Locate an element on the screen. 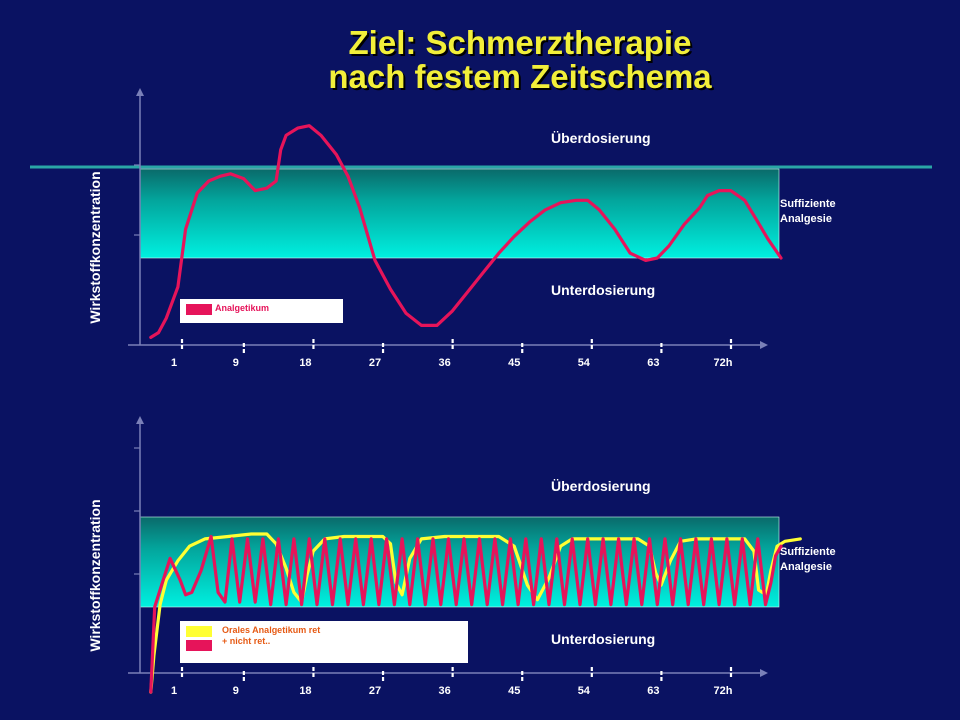 The height and width of the screenshot is (720, 960). title-line-2: nach festem Zeitschema is located at coordinates (520, 76).